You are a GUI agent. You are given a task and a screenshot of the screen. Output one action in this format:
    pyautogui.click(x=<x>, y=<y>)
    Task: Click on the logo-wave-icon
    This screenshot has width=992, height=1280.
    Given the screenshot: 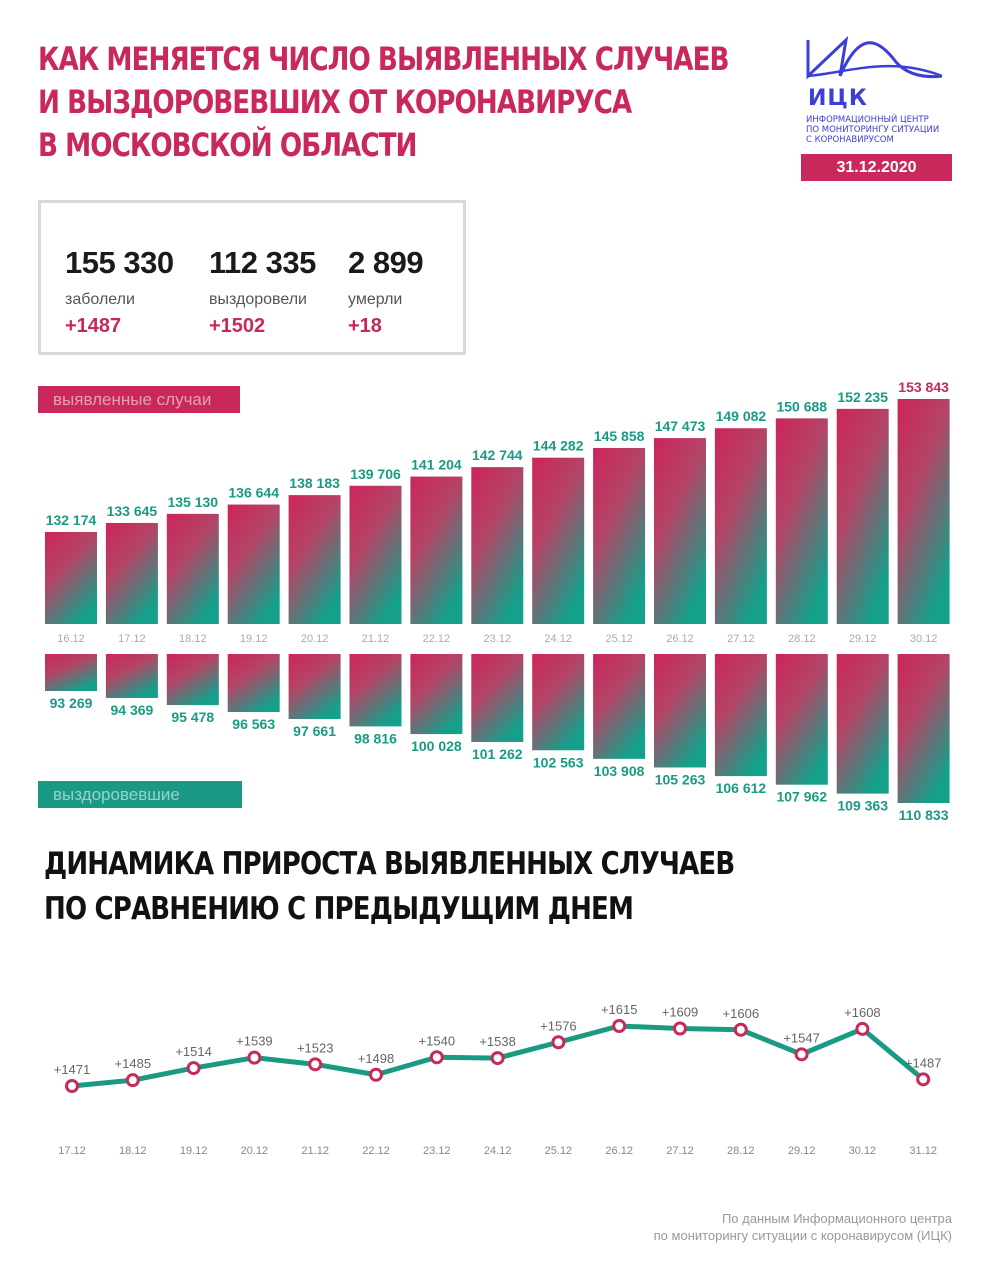 What is the action you would take?
    pyautogui.click(x=874, y=57)
    